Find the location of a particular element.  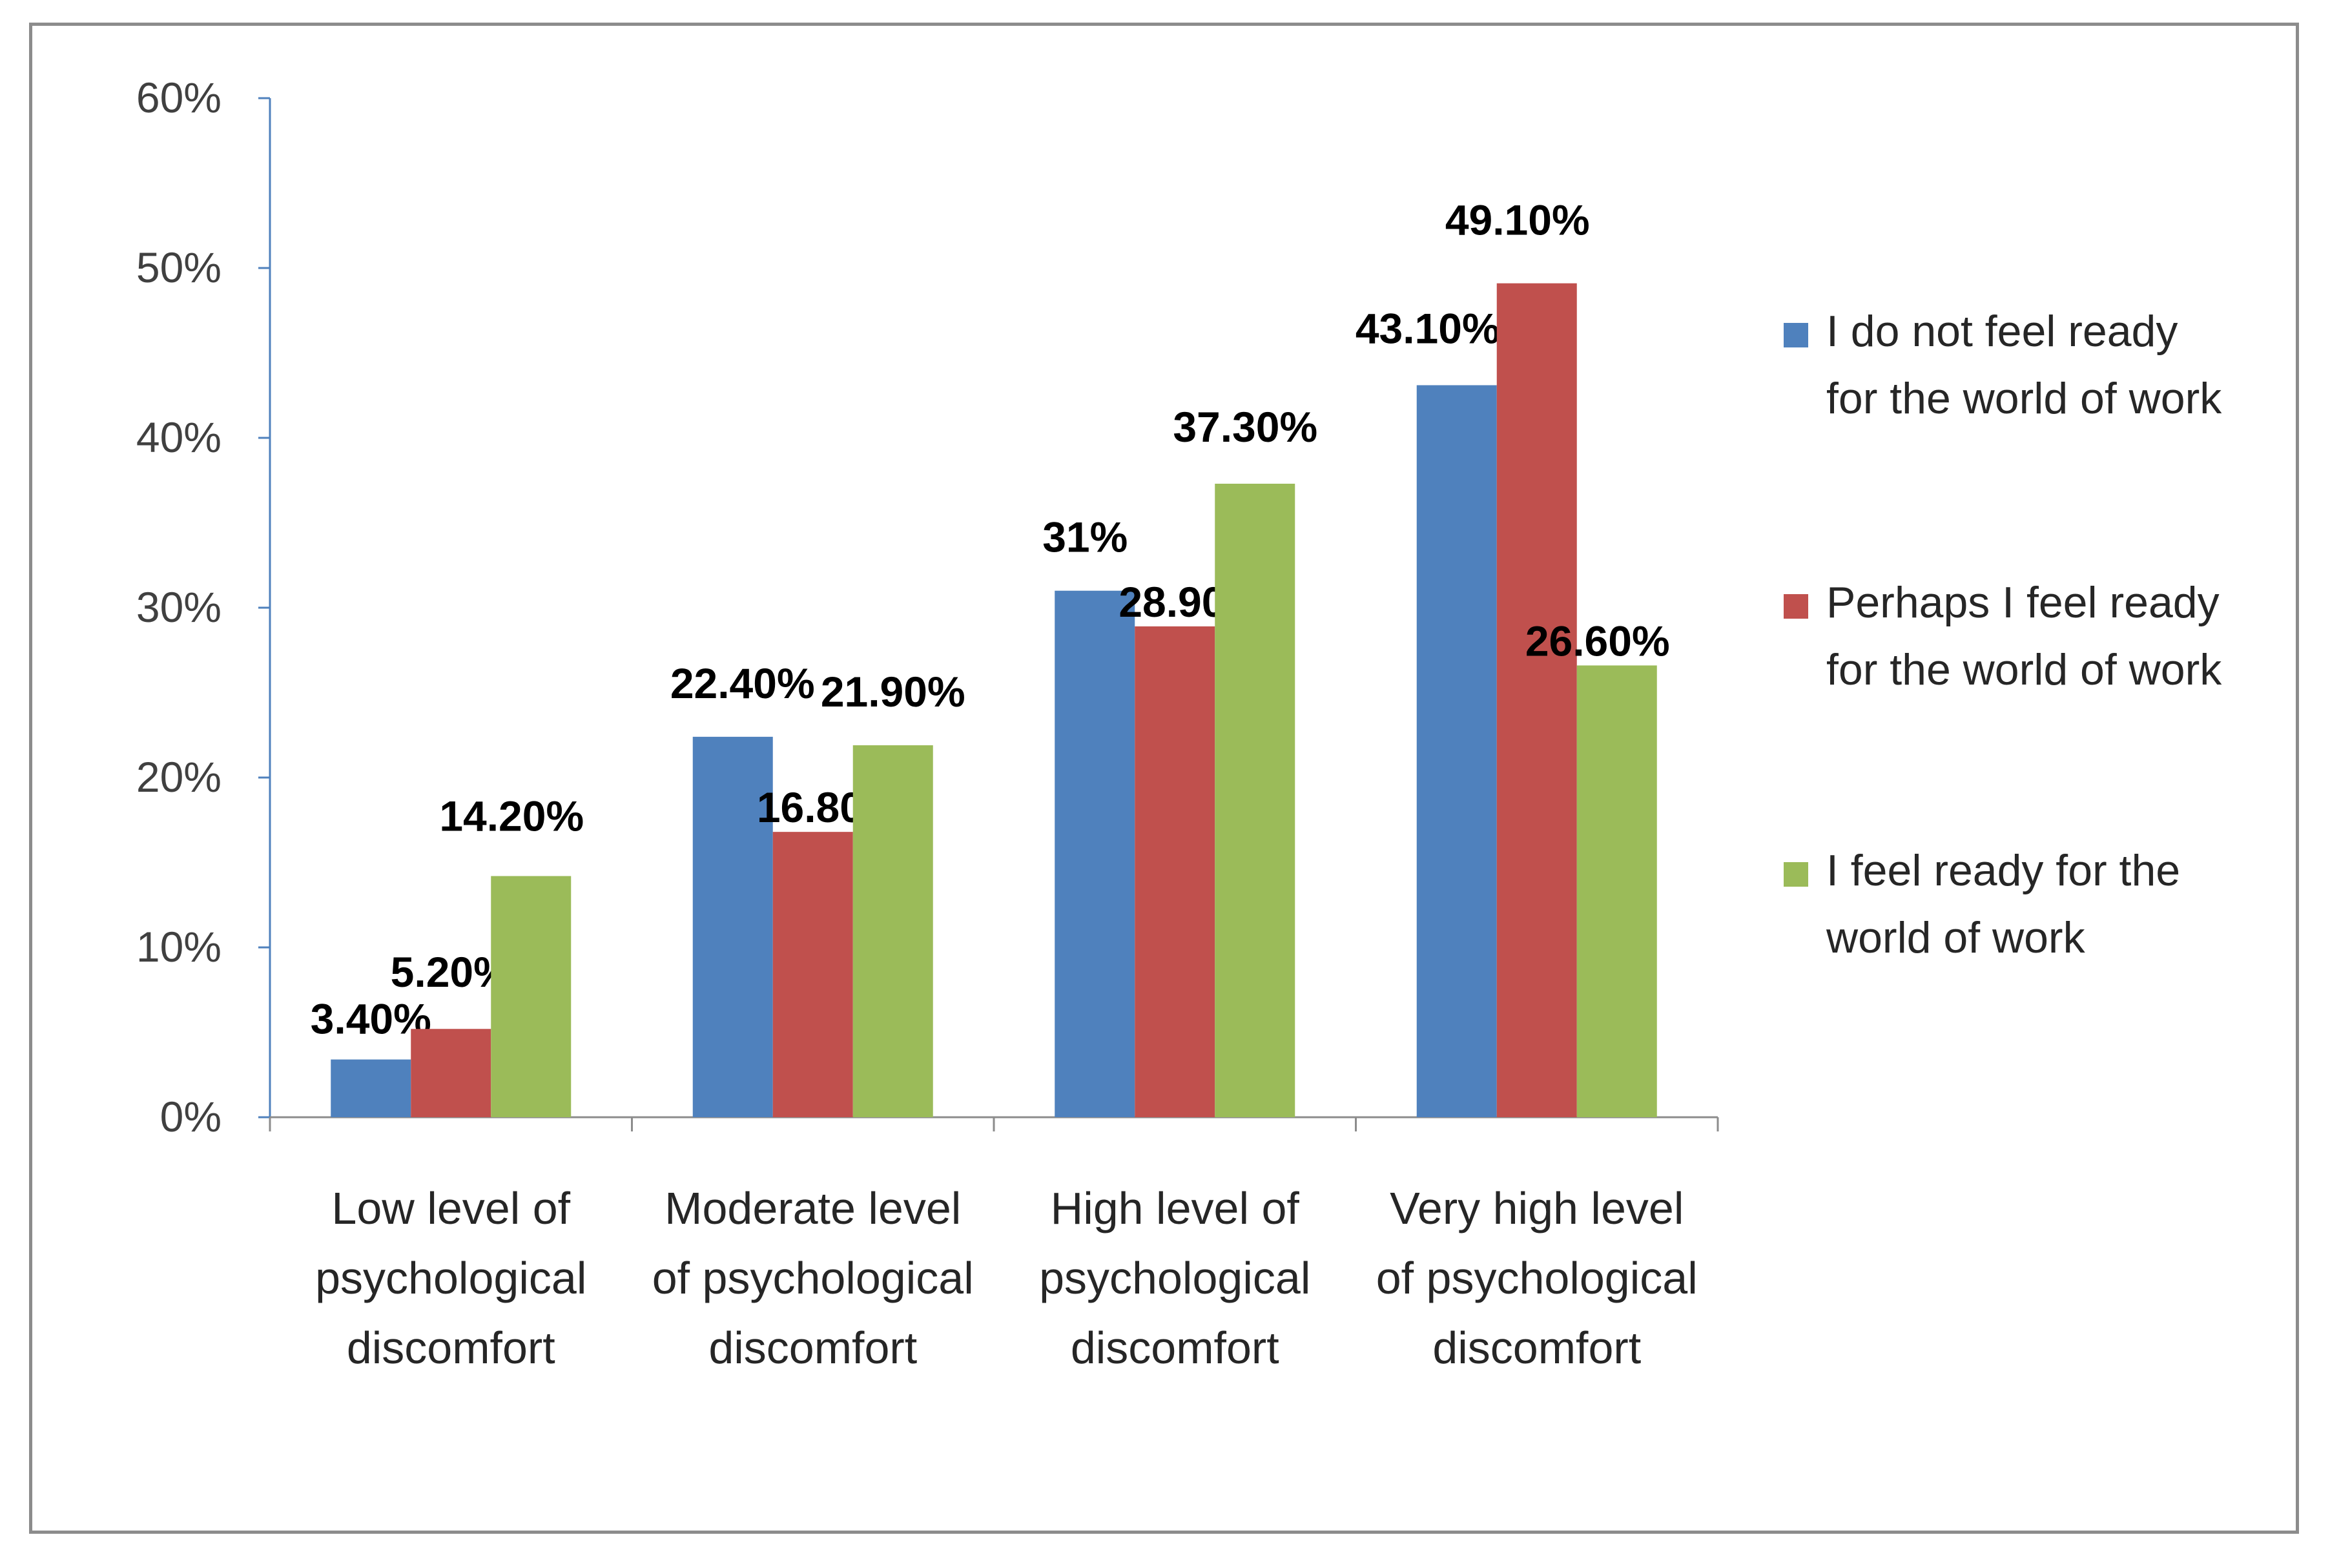

x-category-label: Very high level is located at coordinates (1537, 1208).